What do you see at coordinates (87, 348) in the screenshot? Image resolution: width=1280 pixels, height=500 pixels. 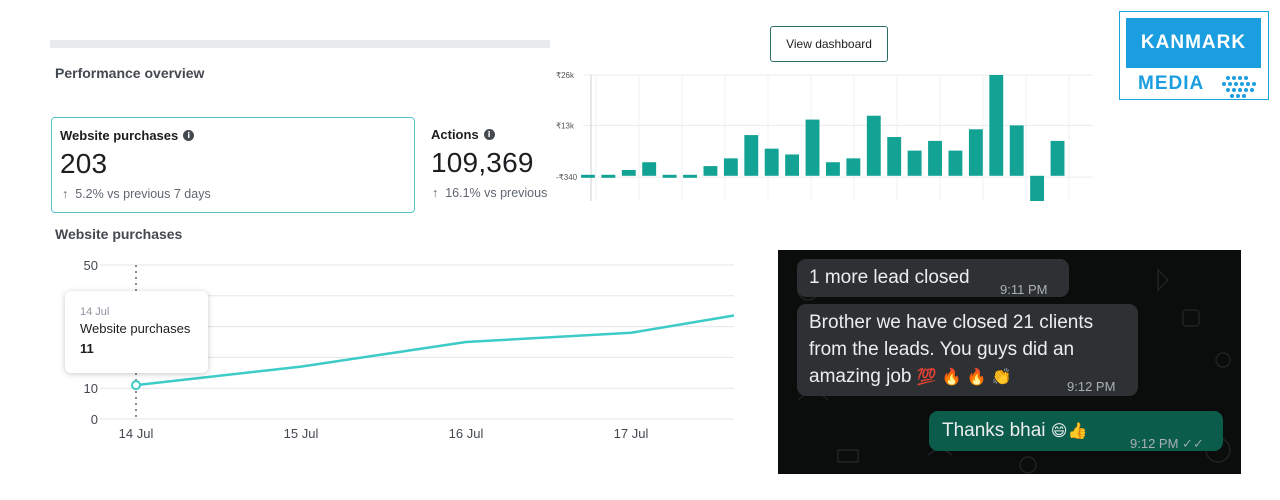 I see `tooltip-value: 11` at bounding box center [87, 348].